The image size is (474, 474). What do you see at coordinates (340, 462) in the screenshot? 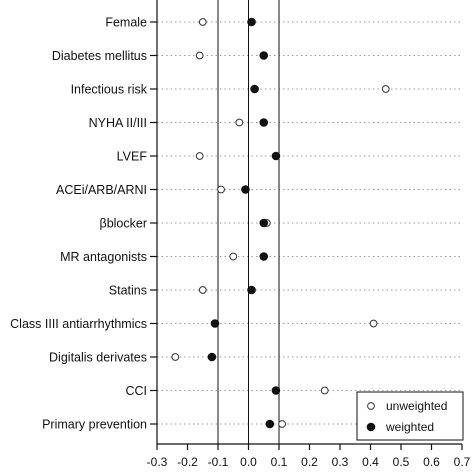
I see `x-tick-label: 0.3` at bounding box center [340, 462].